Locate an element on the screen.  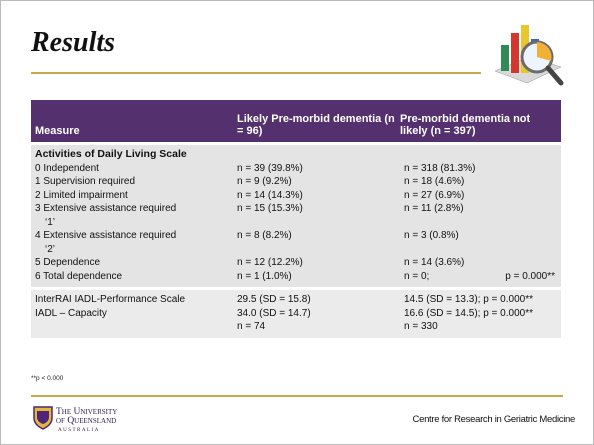
row-label: 2 Limited impairment is located at coordinates (81, 195).